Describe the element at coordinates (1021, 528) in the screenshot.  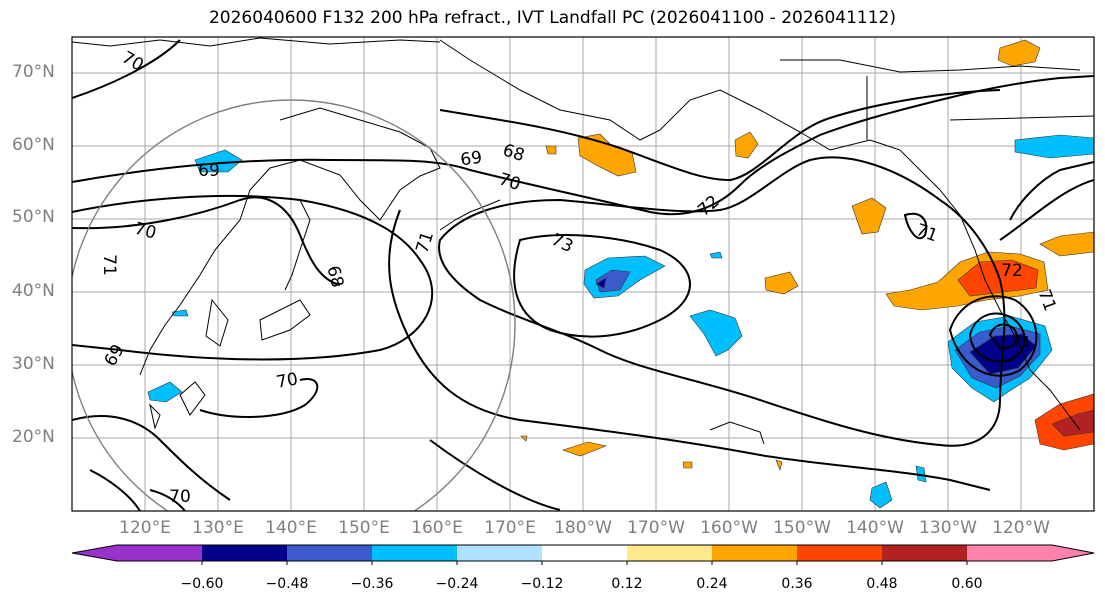
I see `lon-label-120w: 120°W` at that location.